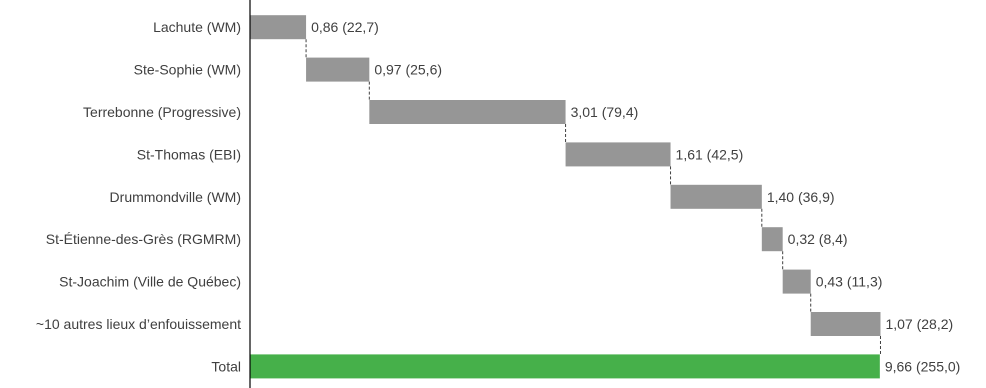  I want to click on bar-drummondville-wm, so click(716, 196).